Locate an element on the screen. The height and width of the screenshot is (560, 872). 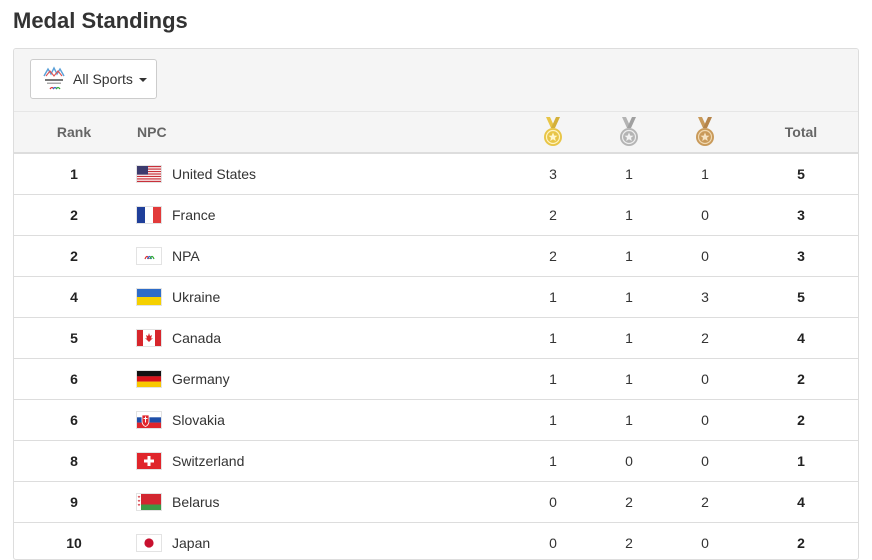
npc-cell: NPA is located at coordinates (287, 256).